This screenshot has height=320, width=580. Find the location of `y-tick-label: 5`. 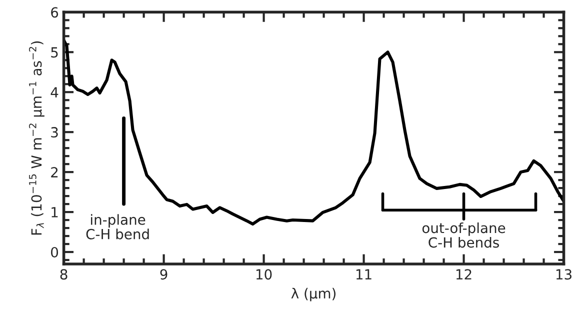

y-tick-label: 5 is located at coordinates (54, 52).